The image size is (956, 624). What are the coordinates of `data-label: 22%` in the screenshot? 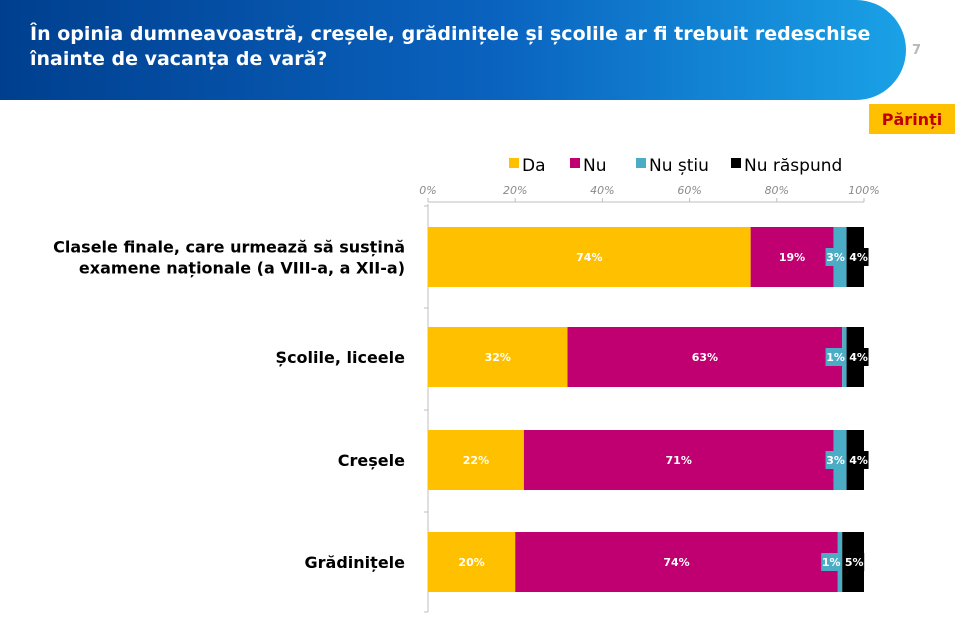 It's located at (476, 460).